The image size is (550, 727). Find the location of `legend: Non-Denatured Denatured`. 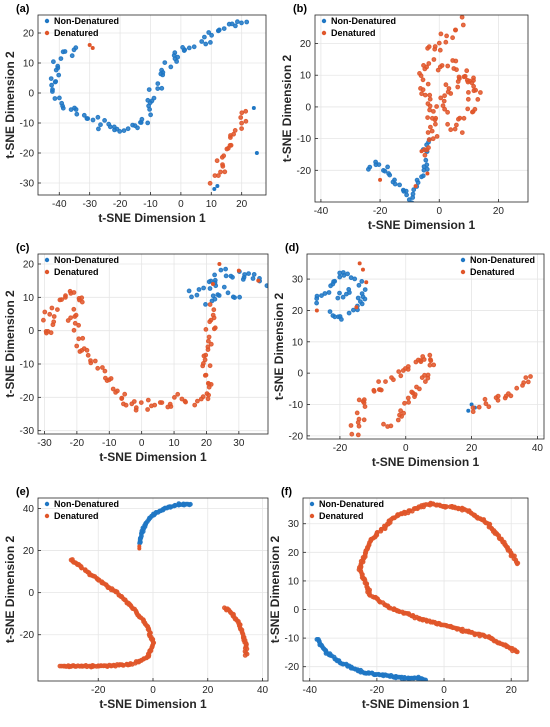

legend: Non-Denatured Denatured is located at coordinates (81, 510).